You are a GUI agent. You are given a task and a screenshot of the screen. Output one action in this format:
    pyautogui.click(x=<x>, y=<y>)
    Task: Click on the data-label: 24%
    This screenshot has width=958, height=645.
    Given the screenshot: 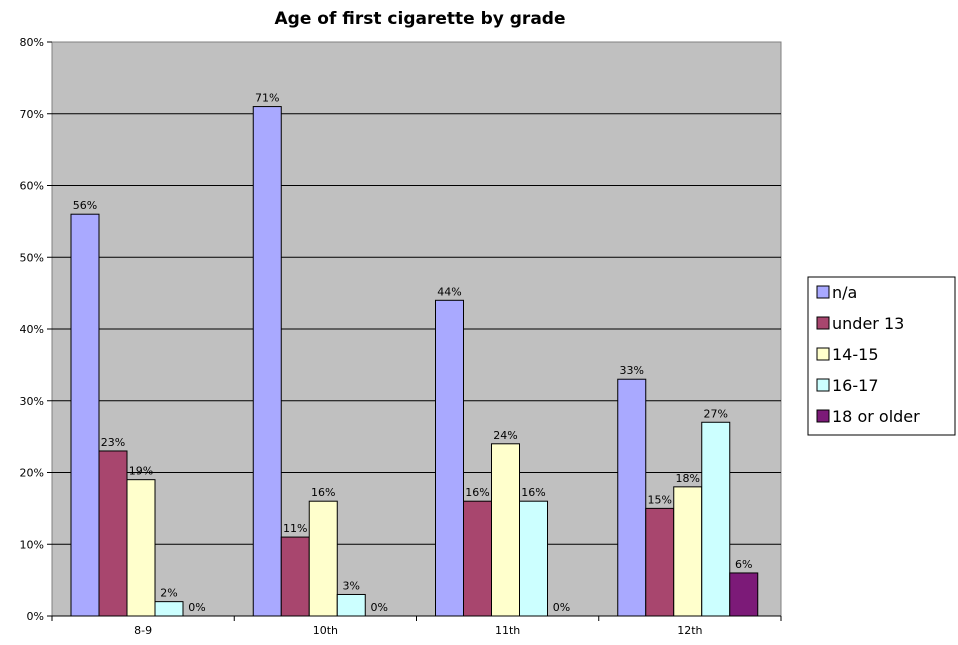 What is the action you would take?
    pyautogui.click(x=505, y=435)
    